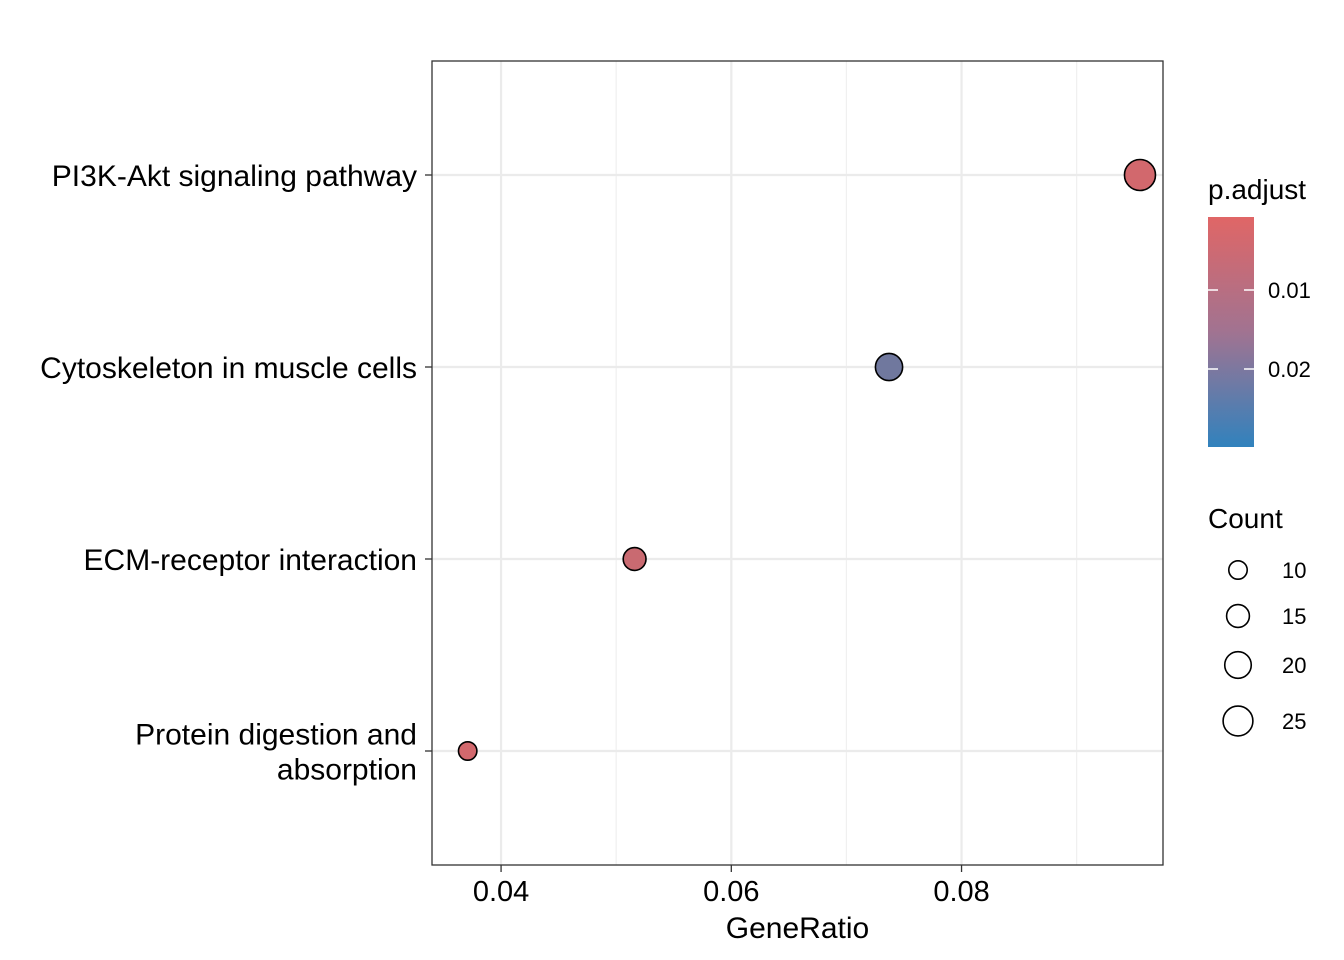  Describe the element at coordinates (234, 176) in the screenshot. I see `y-tick-label: PI3K-Akt signaling pathway` at that location.